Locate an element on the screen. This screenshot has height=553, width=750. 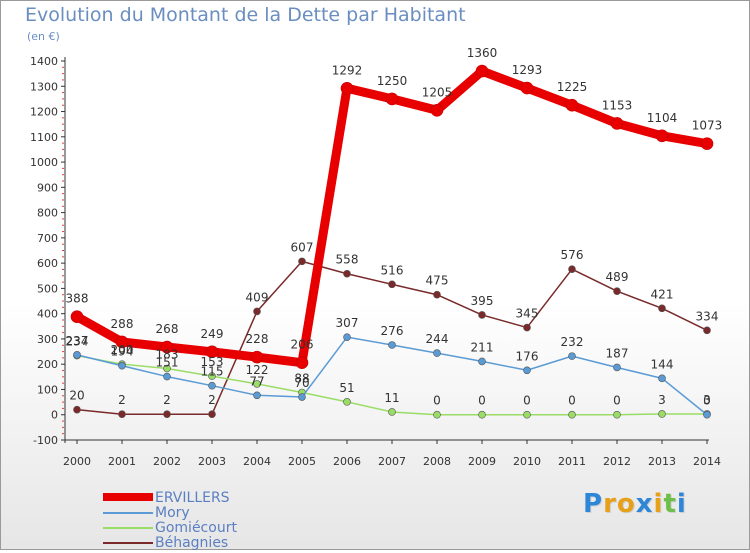
data-label: 200 is located at coordinates (122, 350).